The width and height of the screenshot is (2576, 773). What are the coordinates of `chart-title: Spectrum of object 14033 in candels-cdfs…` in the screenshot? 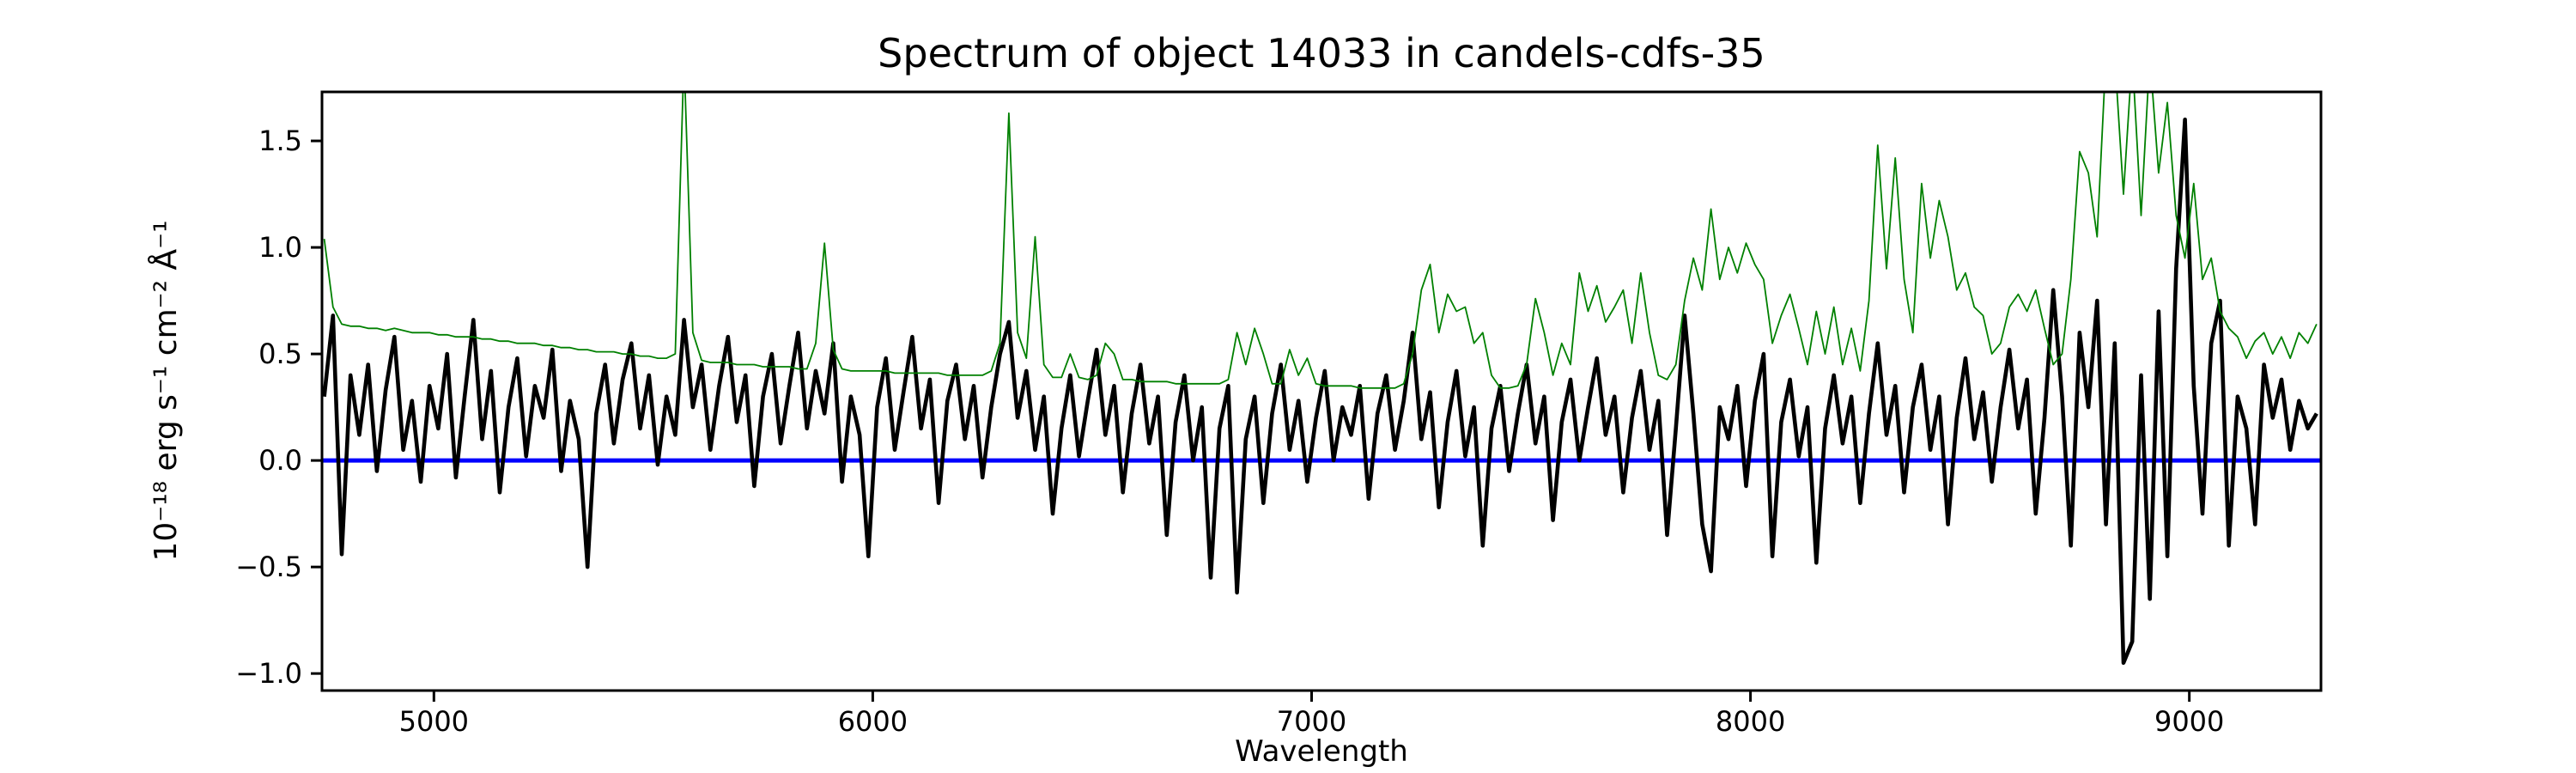 It's located at (1321, 53).